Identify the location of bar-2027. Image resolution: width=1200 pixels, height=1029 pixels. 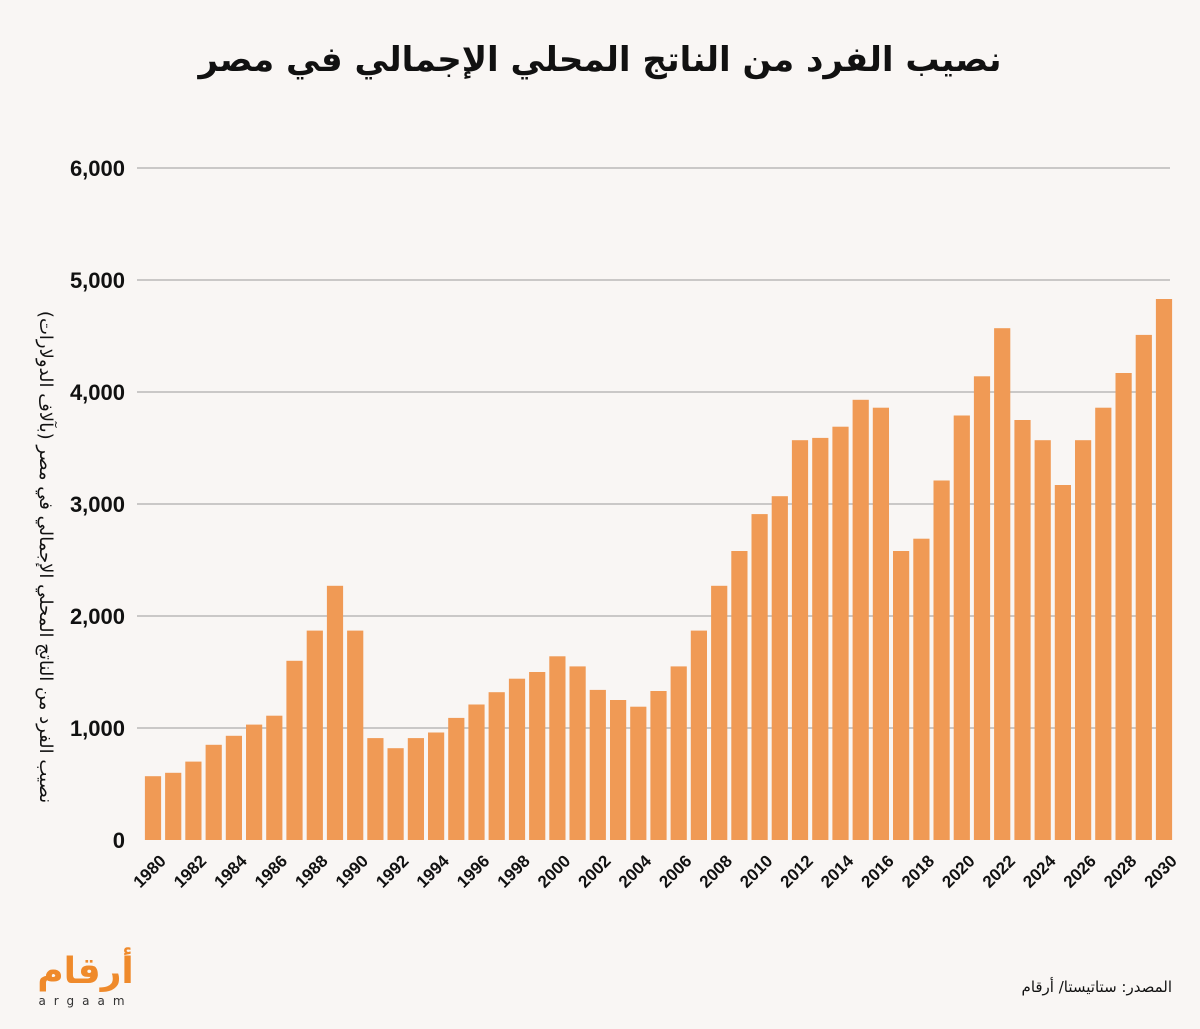
(1103, 623).